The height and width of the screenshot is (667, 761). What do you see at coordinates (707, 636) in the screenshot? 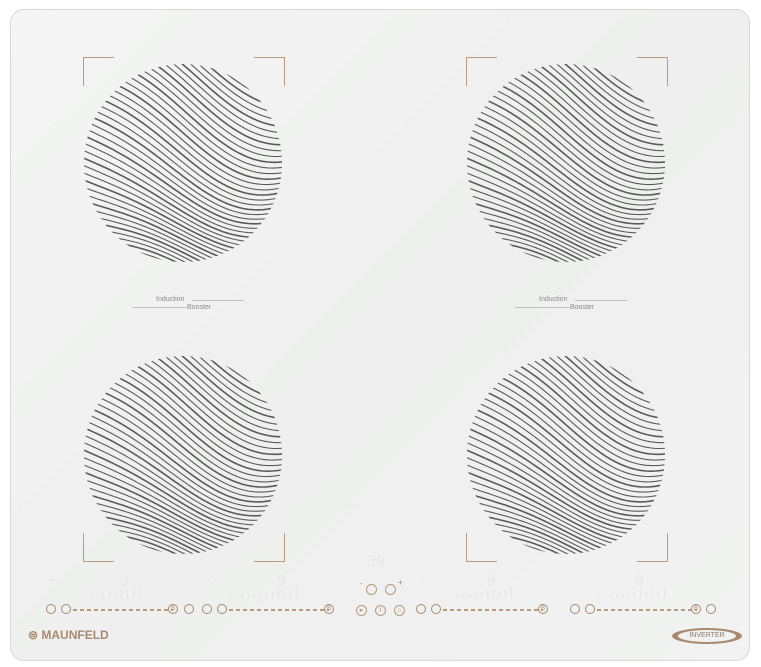
I see `inverter-badge: INVERTER` at bounding box center [707, 636].